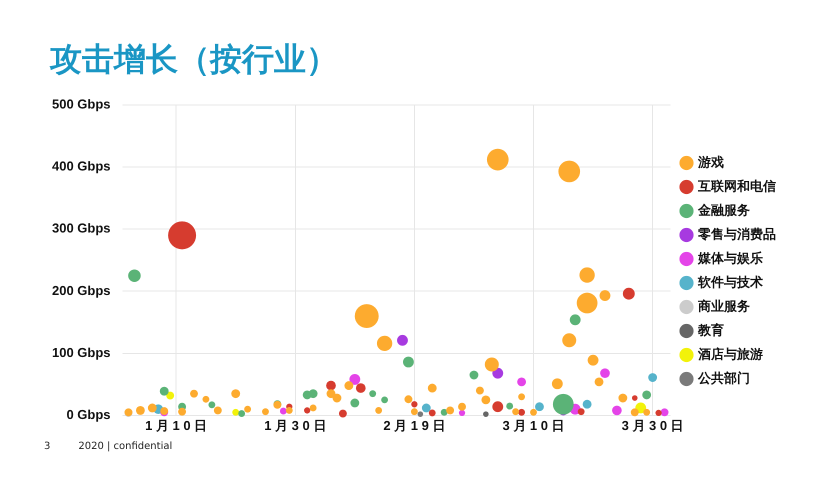 This screenshot has height=499, width=816. What do you see at coordinates (723, 306) in the screenshot?
I see `legend-label: 商业服务` at bounding box center [723, 306].